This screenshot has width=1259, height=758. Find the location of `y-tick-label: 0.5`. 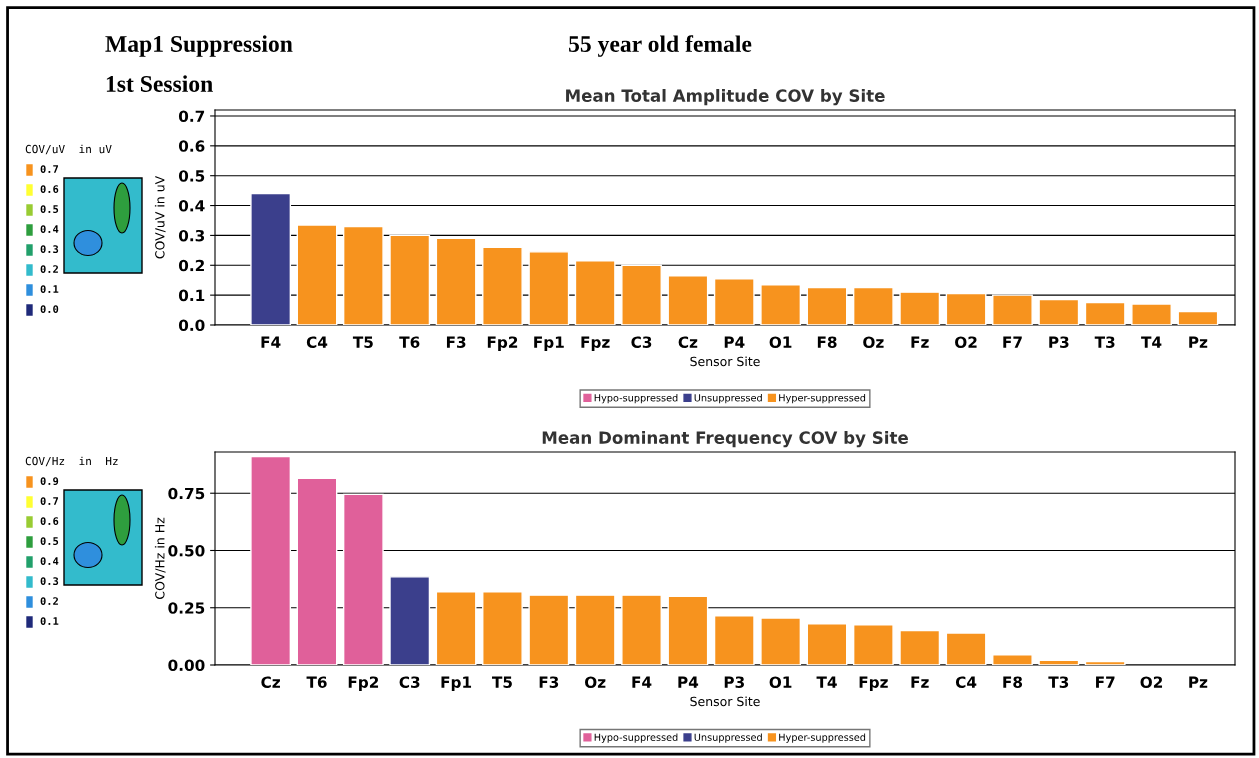

y-tick-label: 0.5 is located at coordinates (191, 176).